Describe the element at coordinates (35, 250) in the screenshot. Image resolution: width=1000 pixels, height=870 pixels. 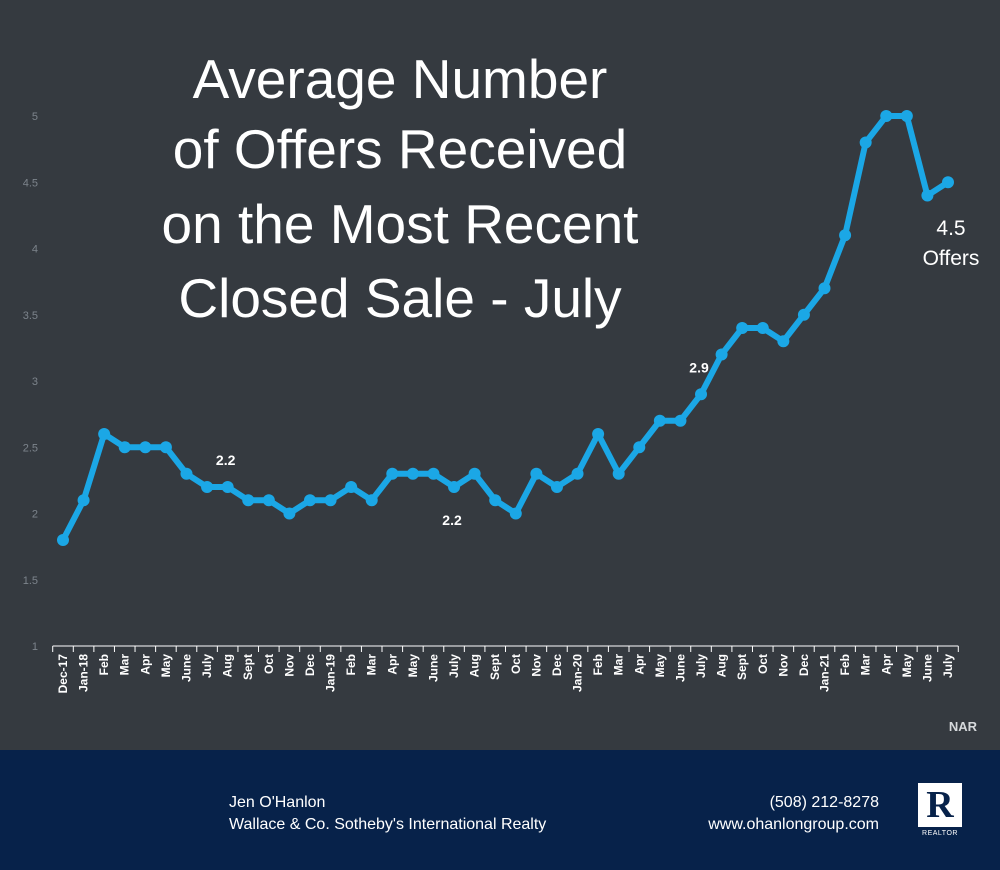
I see `y-tick-label: 4` at that location.